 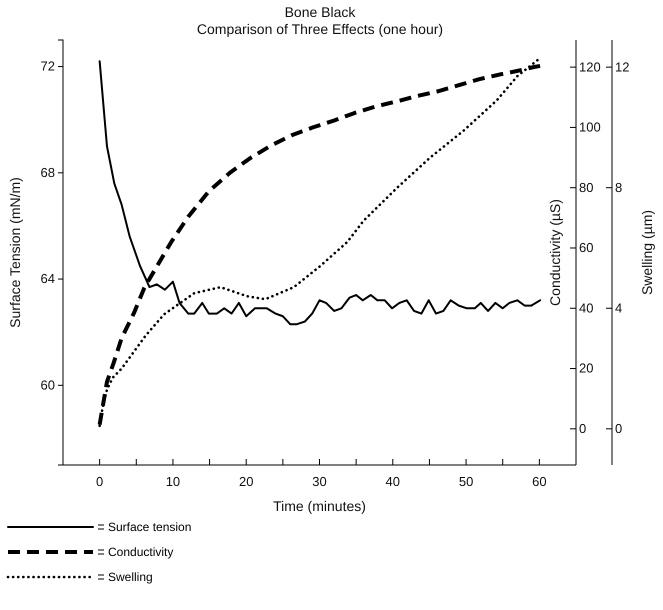 I want to click on y2-tick-label: 60, so click(x=586, y=248).